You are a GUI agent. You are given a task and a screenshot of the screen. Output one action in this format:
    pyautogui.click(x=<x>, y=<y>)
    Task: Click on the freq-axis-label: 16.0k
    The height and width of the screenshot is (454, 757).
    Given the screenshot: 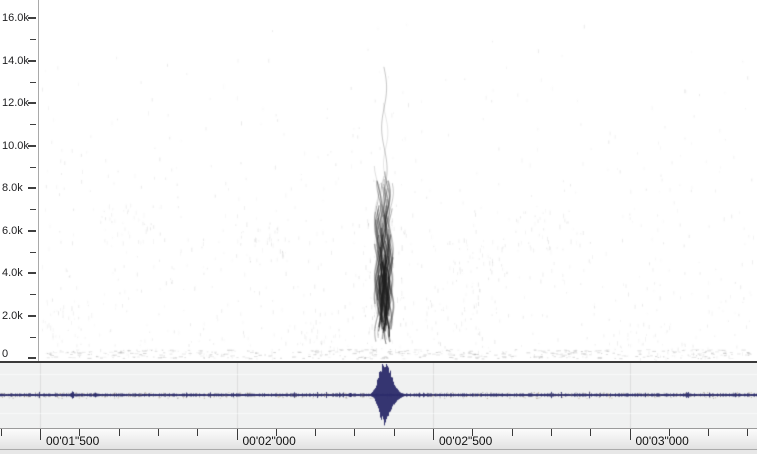 What is the action you would take?
    pyautogui.click(x=15, y=18)
    